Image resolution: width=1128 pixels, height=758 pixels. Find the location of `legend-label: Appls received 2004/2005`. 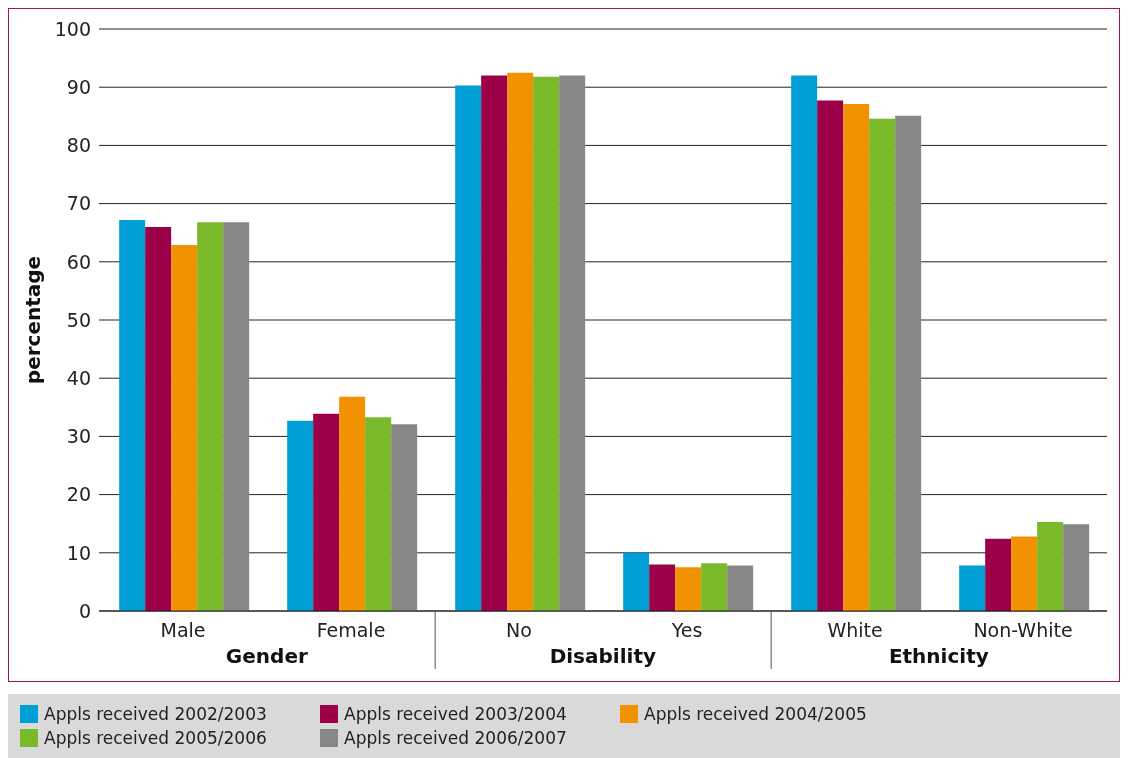

legend-label: Appls received 2004/2005 is located at coordinates (755, 714).